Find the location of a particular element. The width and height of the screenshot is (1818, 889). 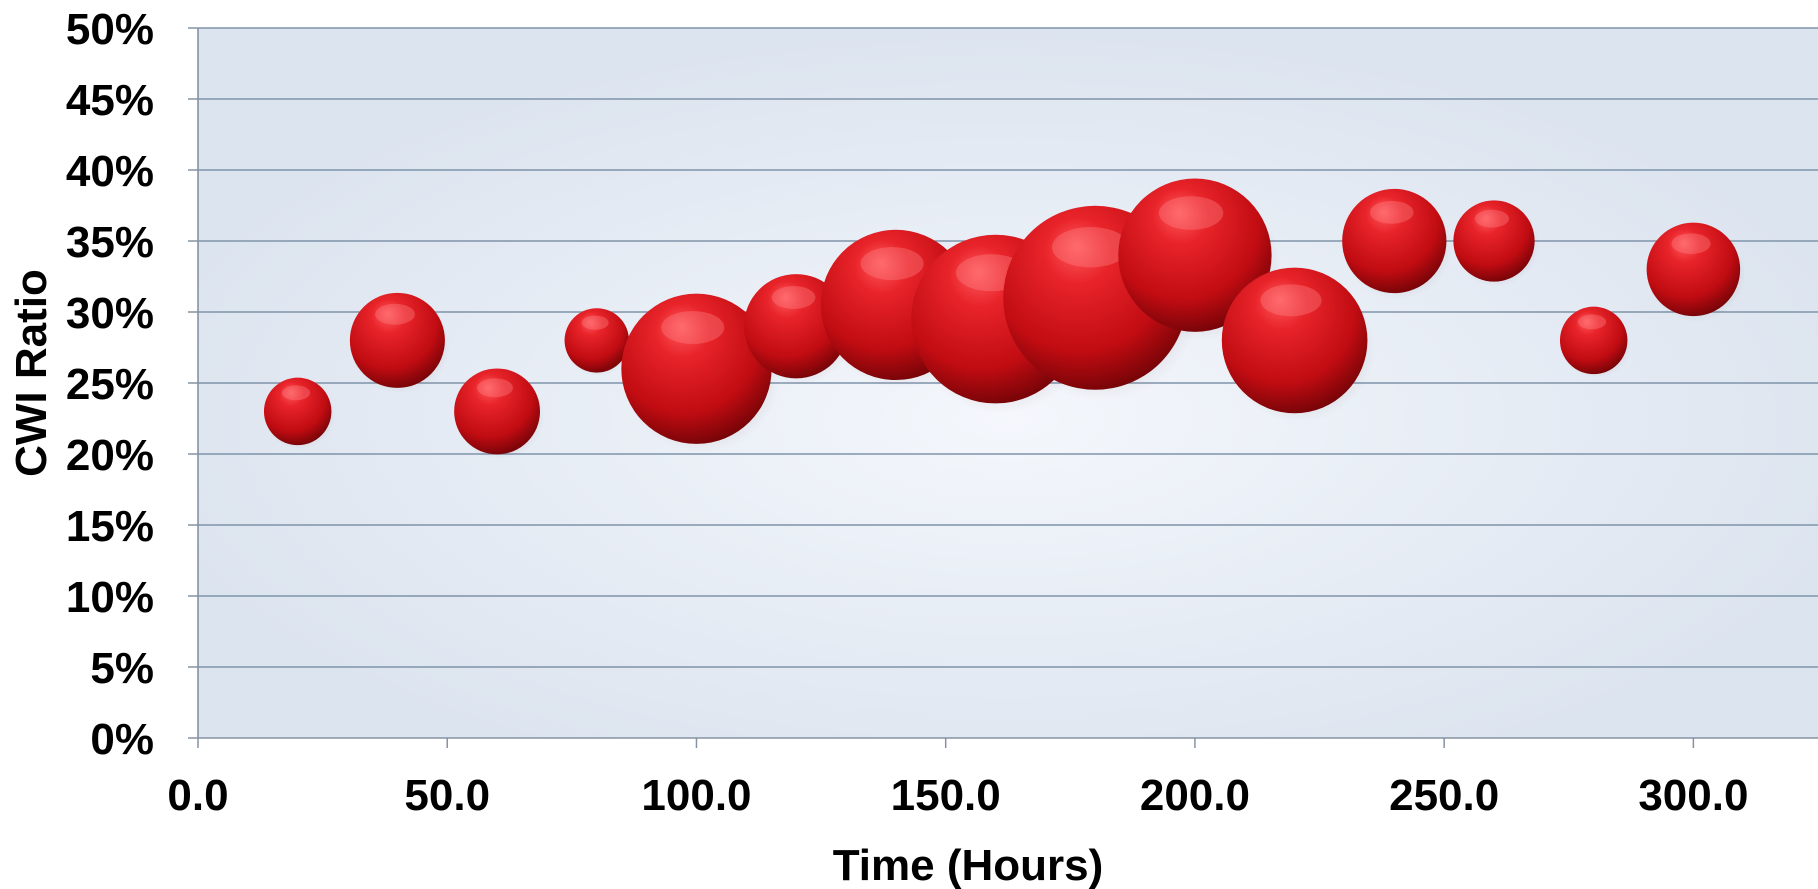

y-tick-label: 45% is located at coordinates (110, 100).